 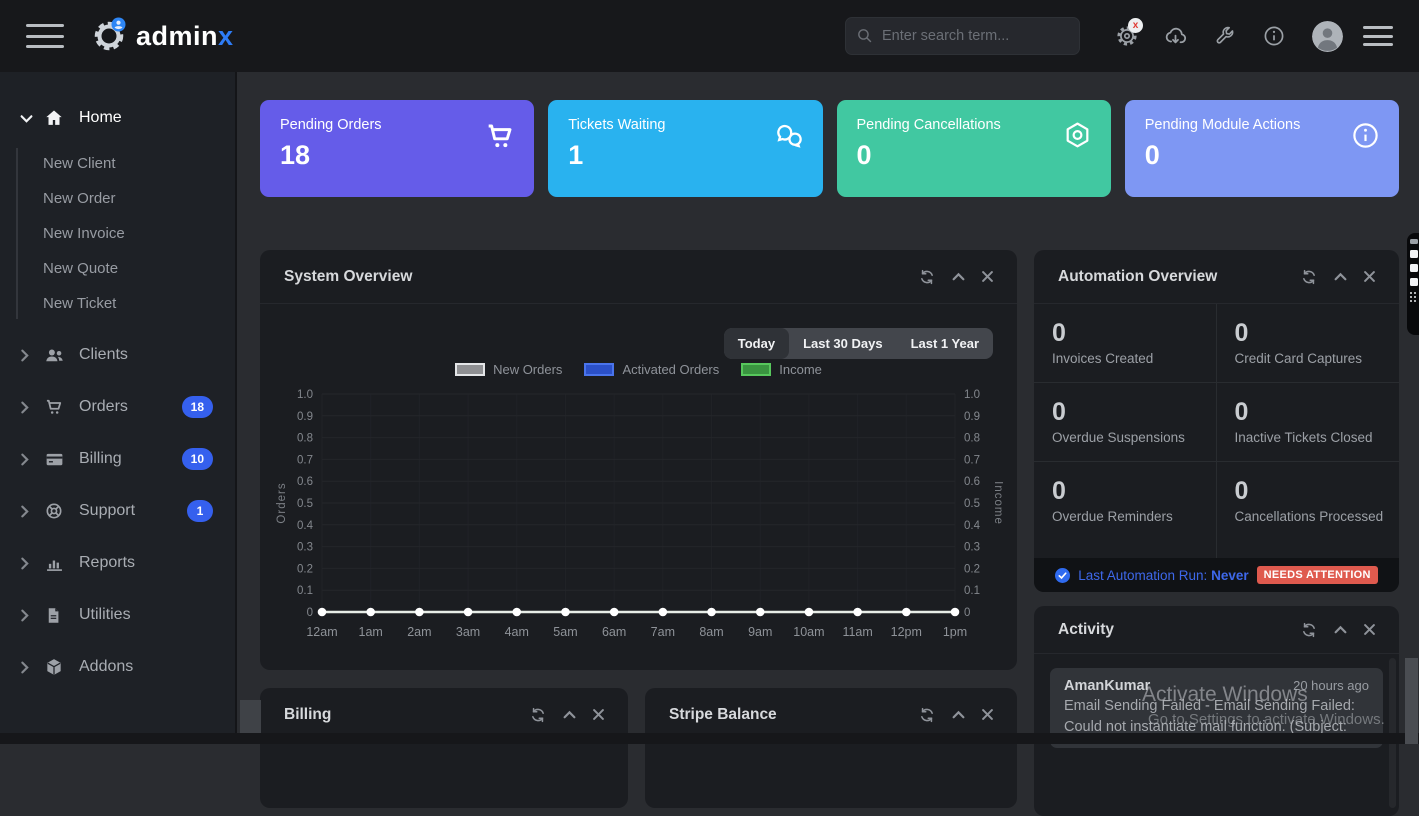 I want to click on updates-cloud-download-icon, so click(x=1175, y=36).